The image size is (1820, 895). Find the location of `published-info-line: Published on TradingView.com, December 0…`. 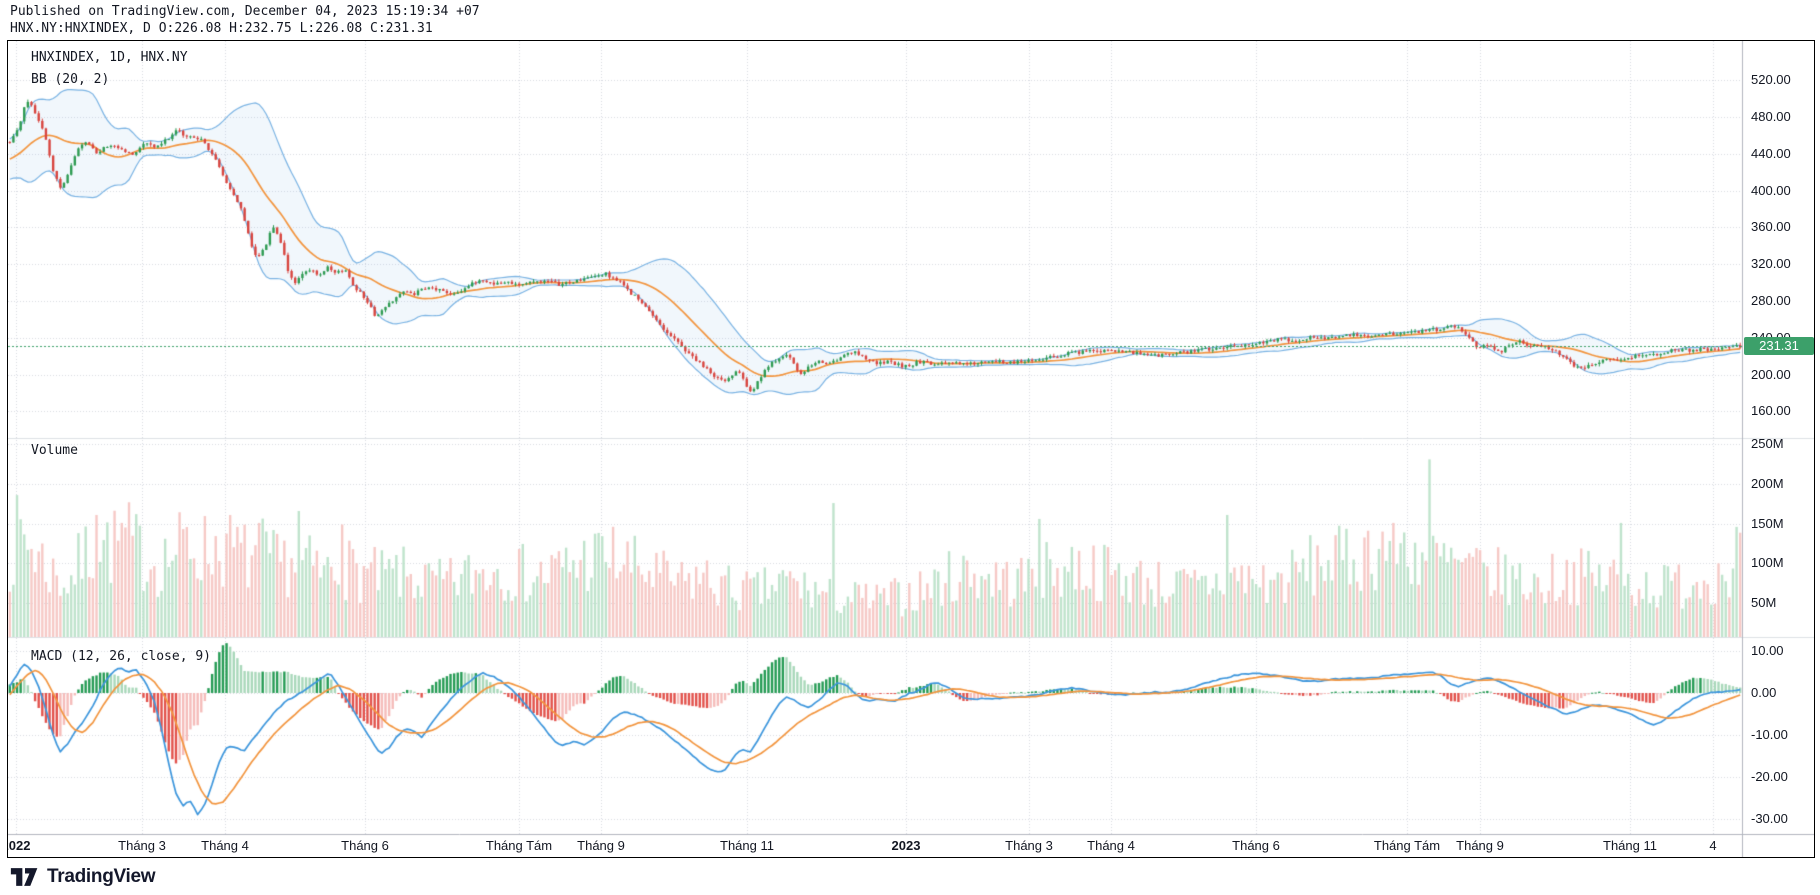

published-info-line: Published on TradingView.com, December 0… is located at coordinates (245, 11).